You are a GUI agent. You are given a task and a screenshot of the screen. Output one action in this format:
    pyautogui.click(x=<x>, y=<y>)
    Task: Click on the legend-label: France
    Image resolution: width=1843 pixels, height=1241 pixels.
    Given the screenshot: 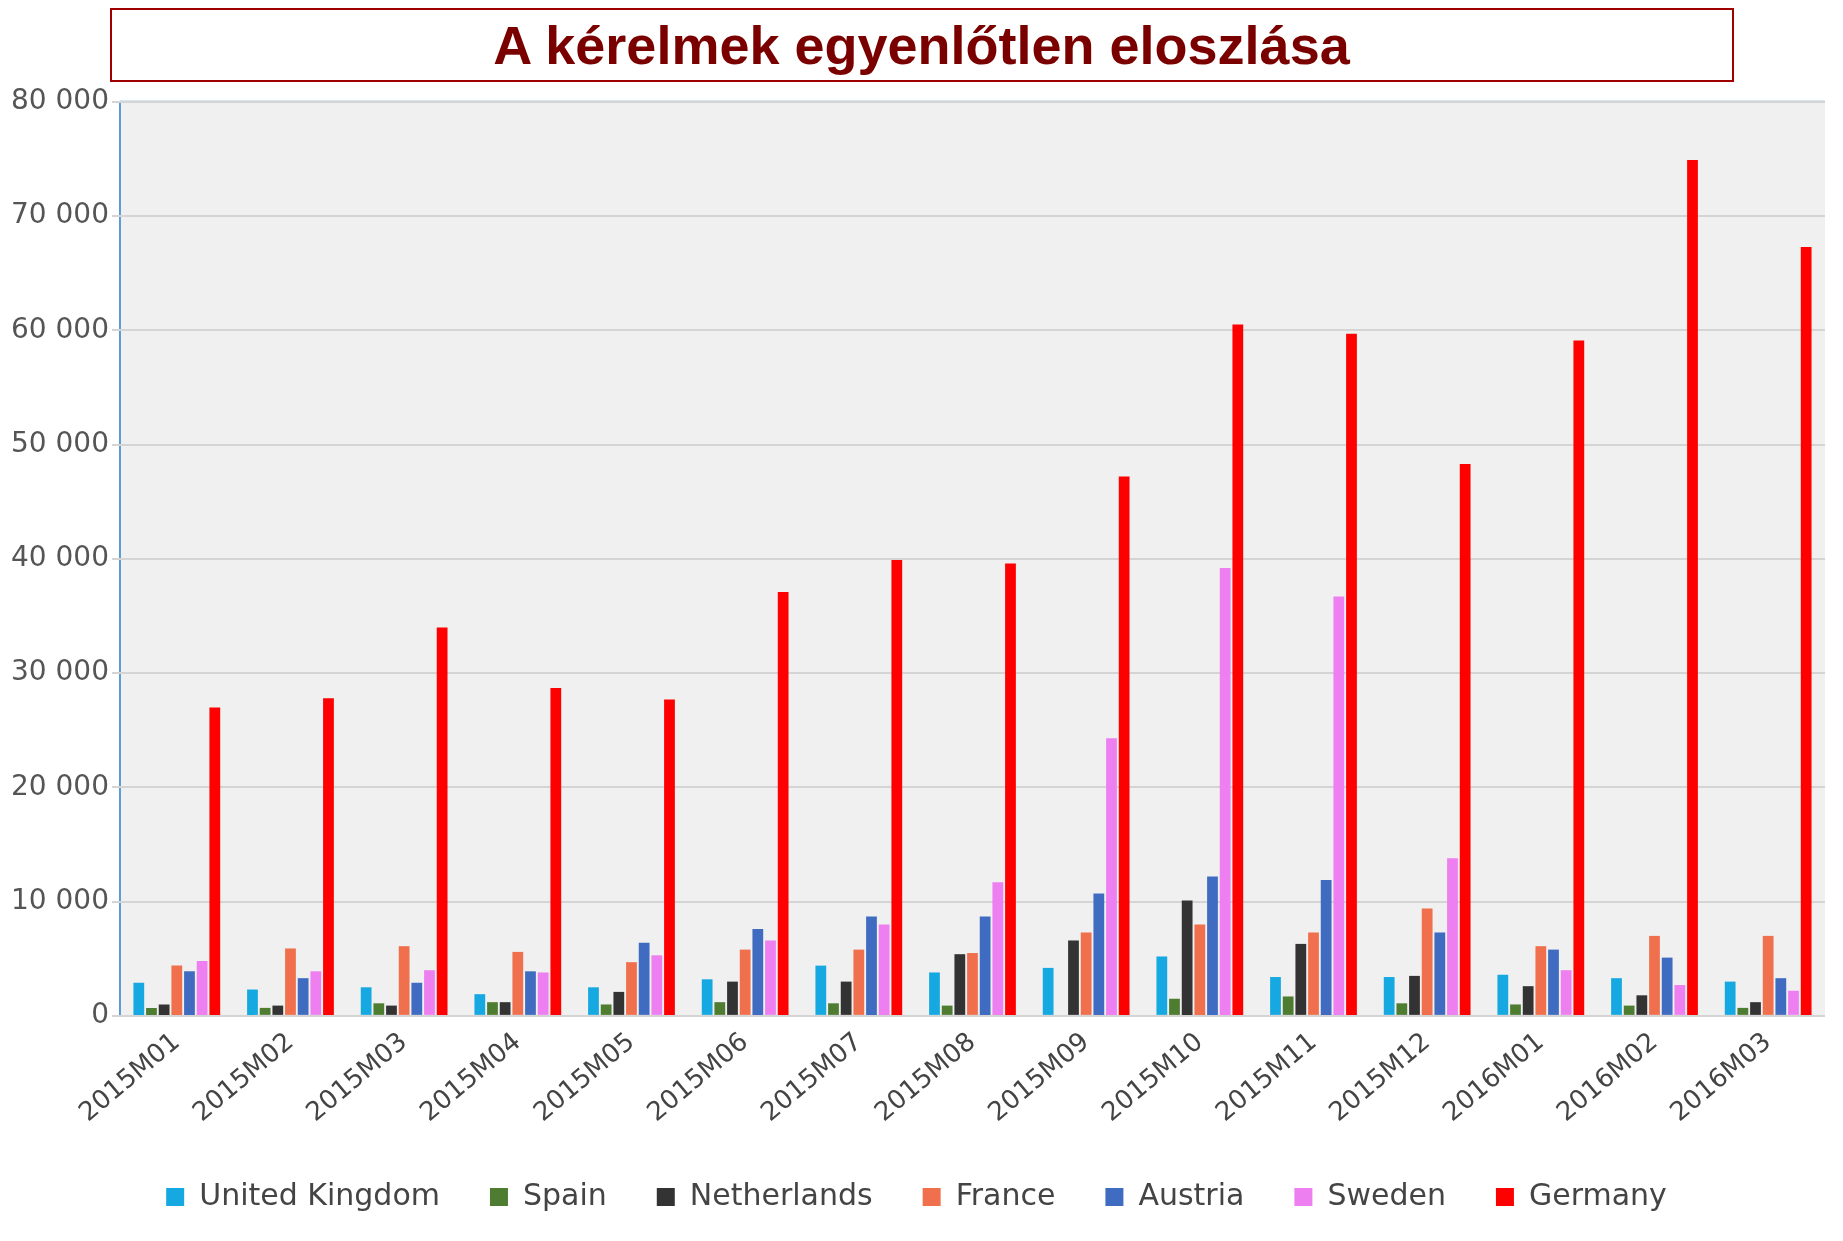 What is the action you would take?
    pyautogui.click(x=1005, y=1194)
    